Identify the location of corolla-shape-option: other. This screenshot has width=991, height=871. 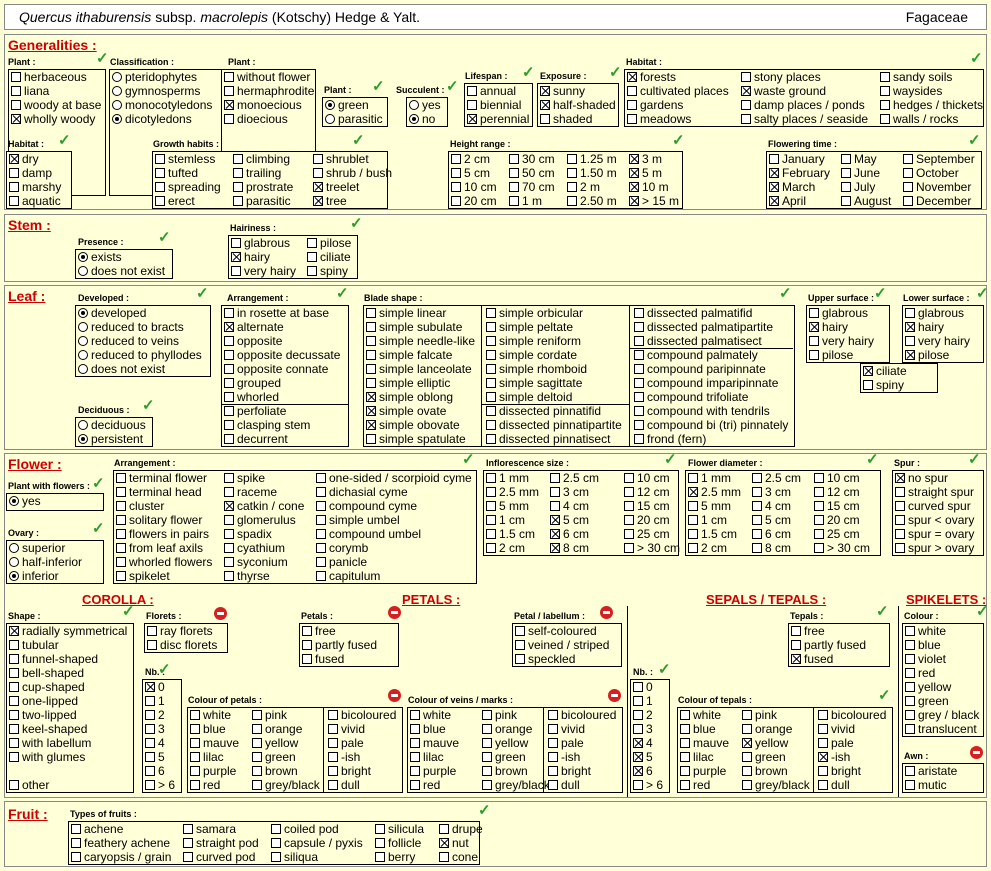
(29, 785).